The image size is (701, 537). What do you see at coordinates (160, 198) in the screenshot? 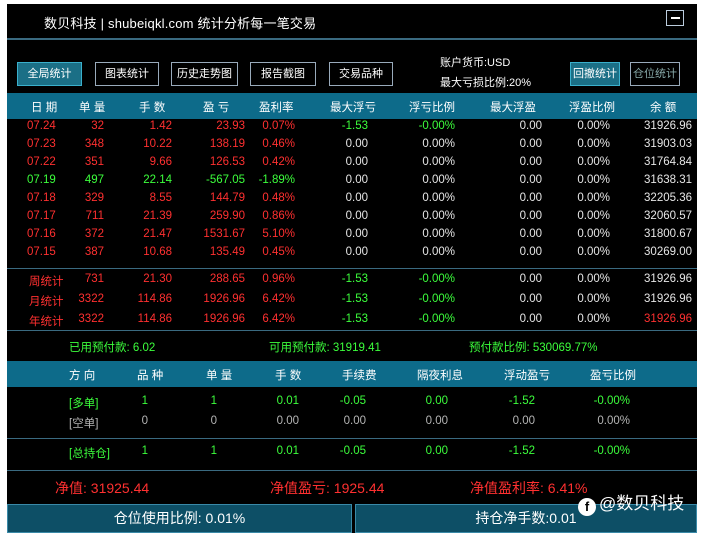
I see `table-cell: 8.55` at bounding box center [160, 198].